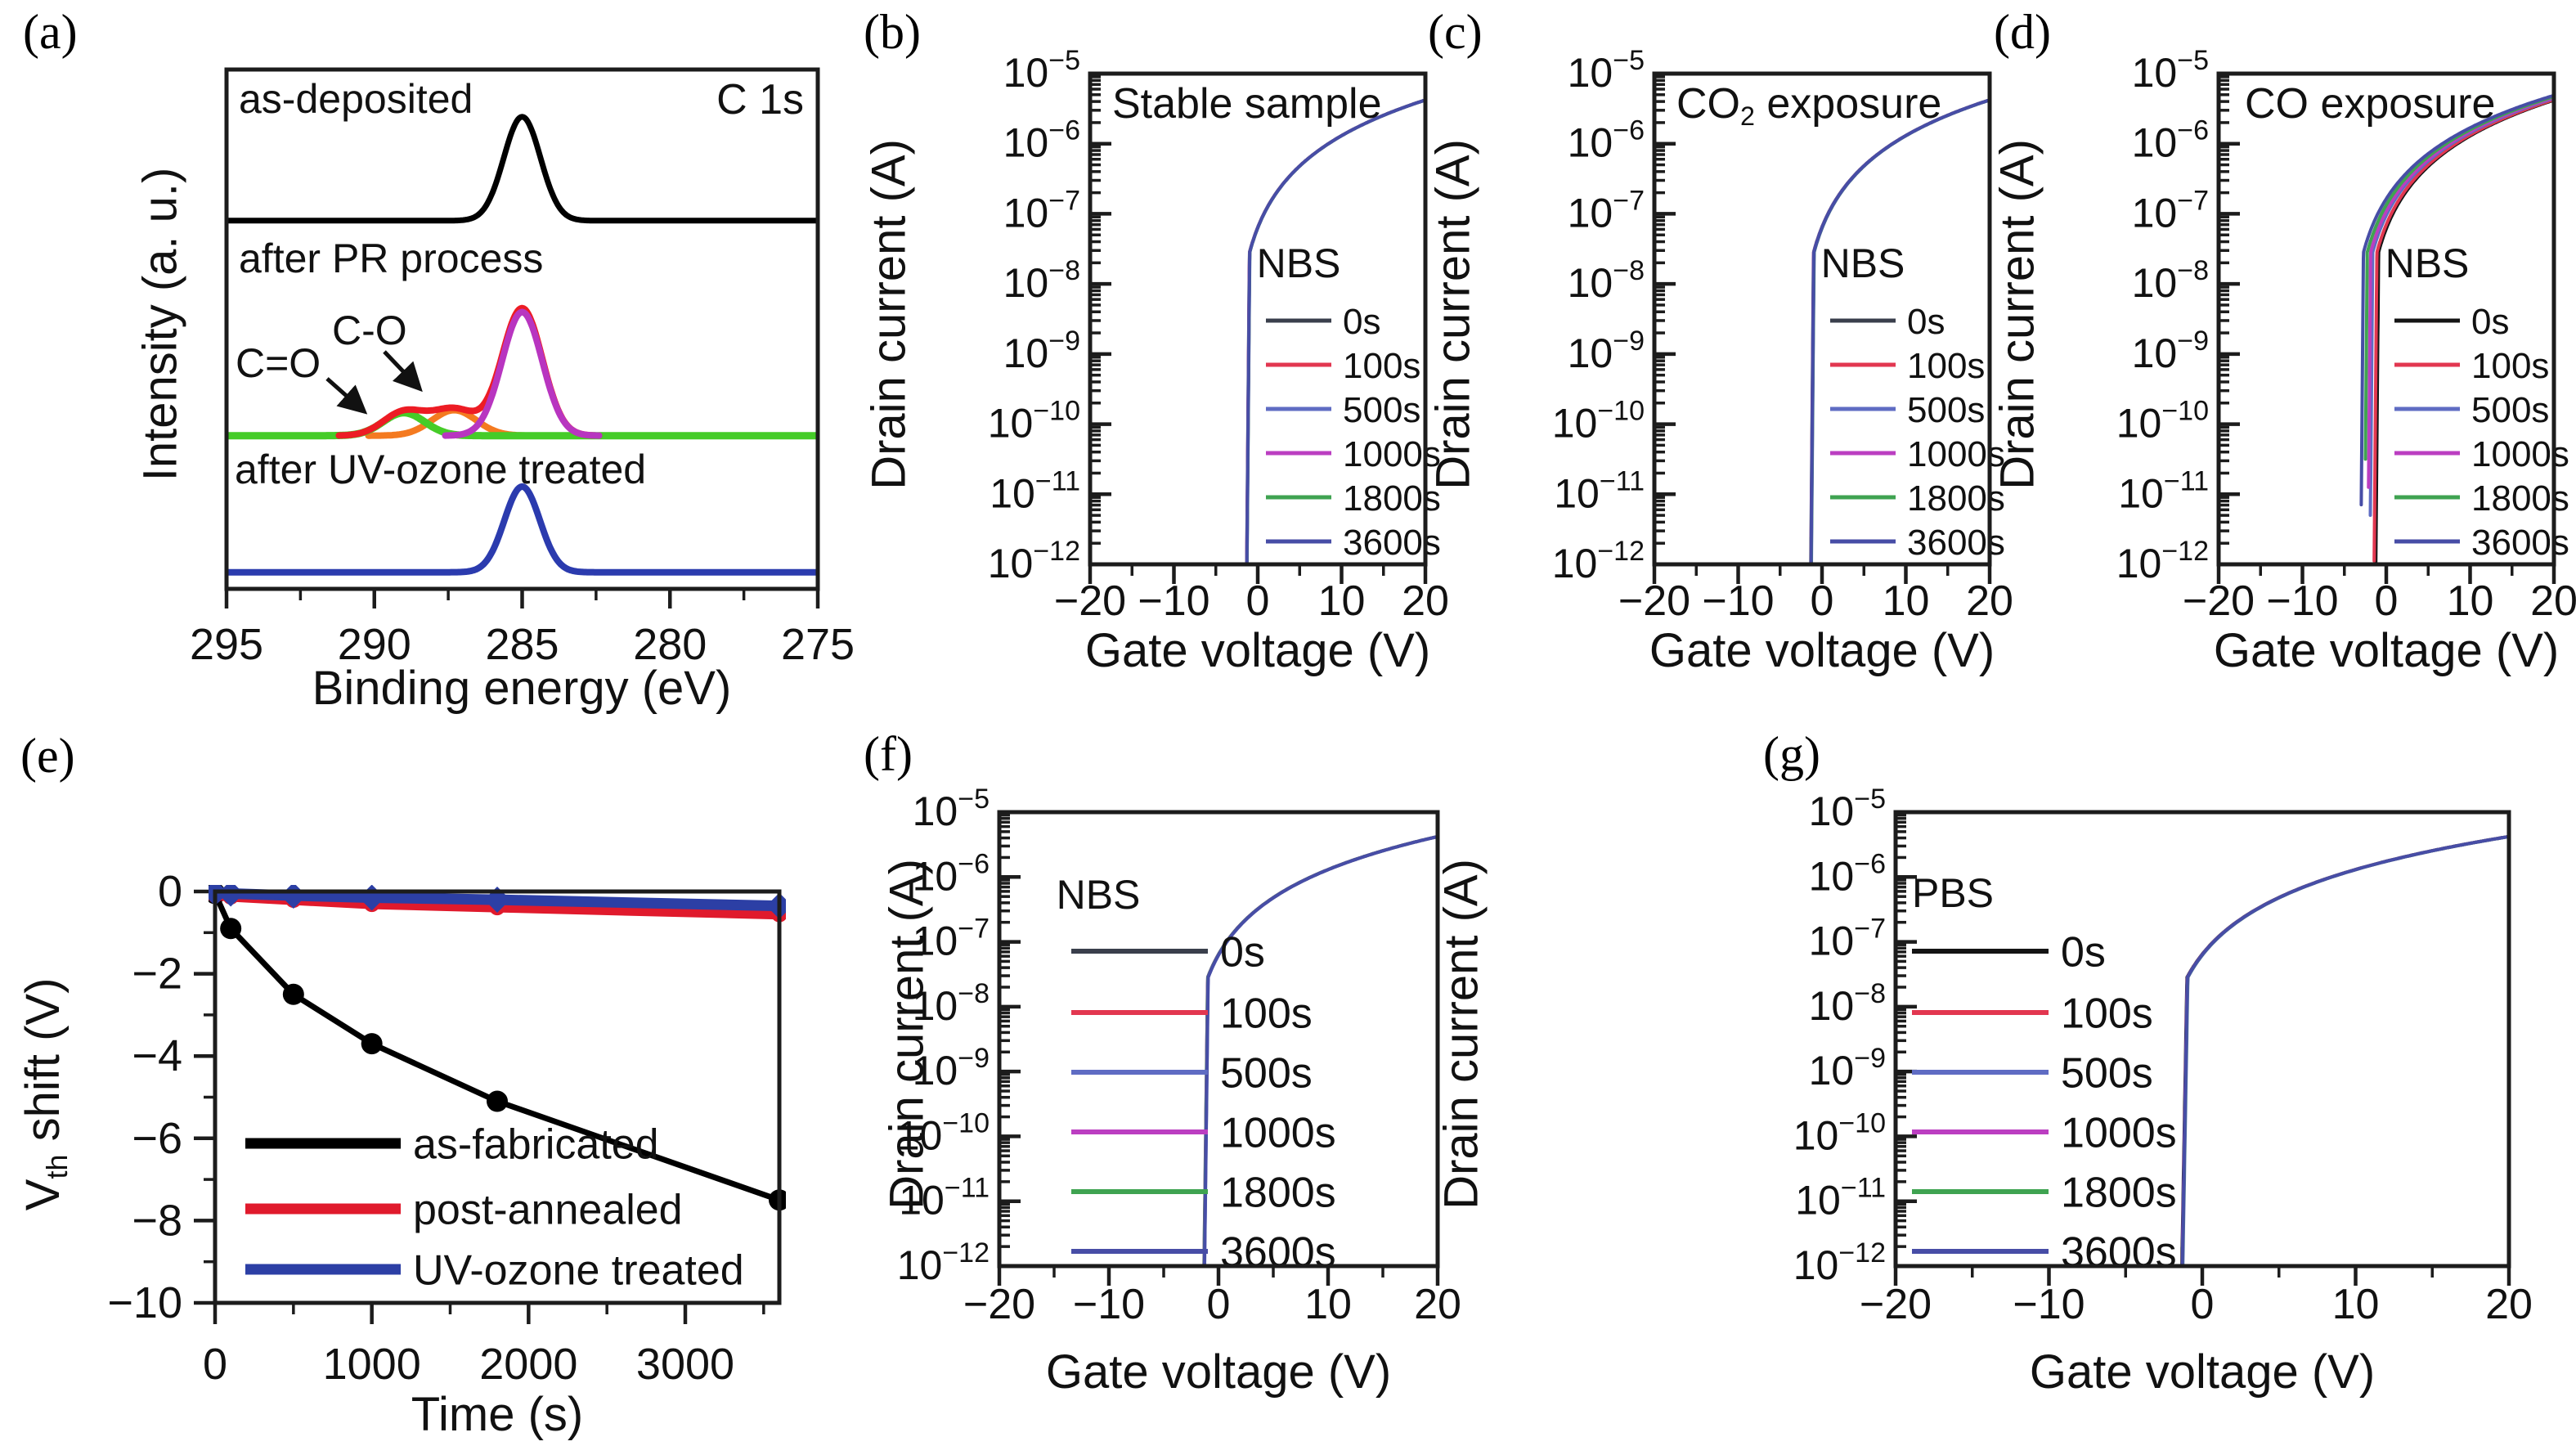 This screenshot has width=2576, height=1446. I want to click on panel-a-plot: 295 290 285 280 275, so click(522, 368).